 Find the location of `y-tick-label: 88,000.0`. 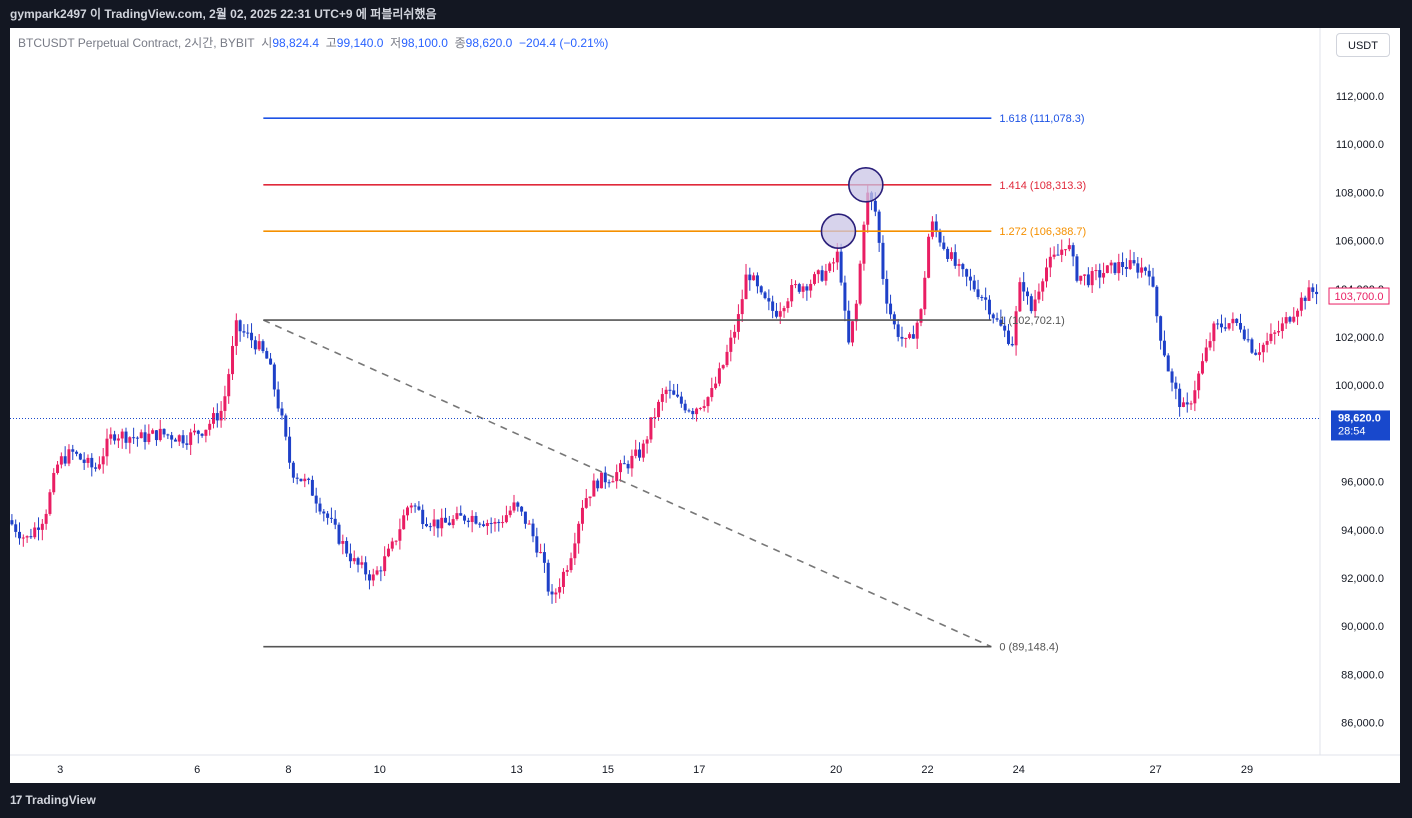

y-tick-label: 88,000.0 is located at coordinates (1362, 675).